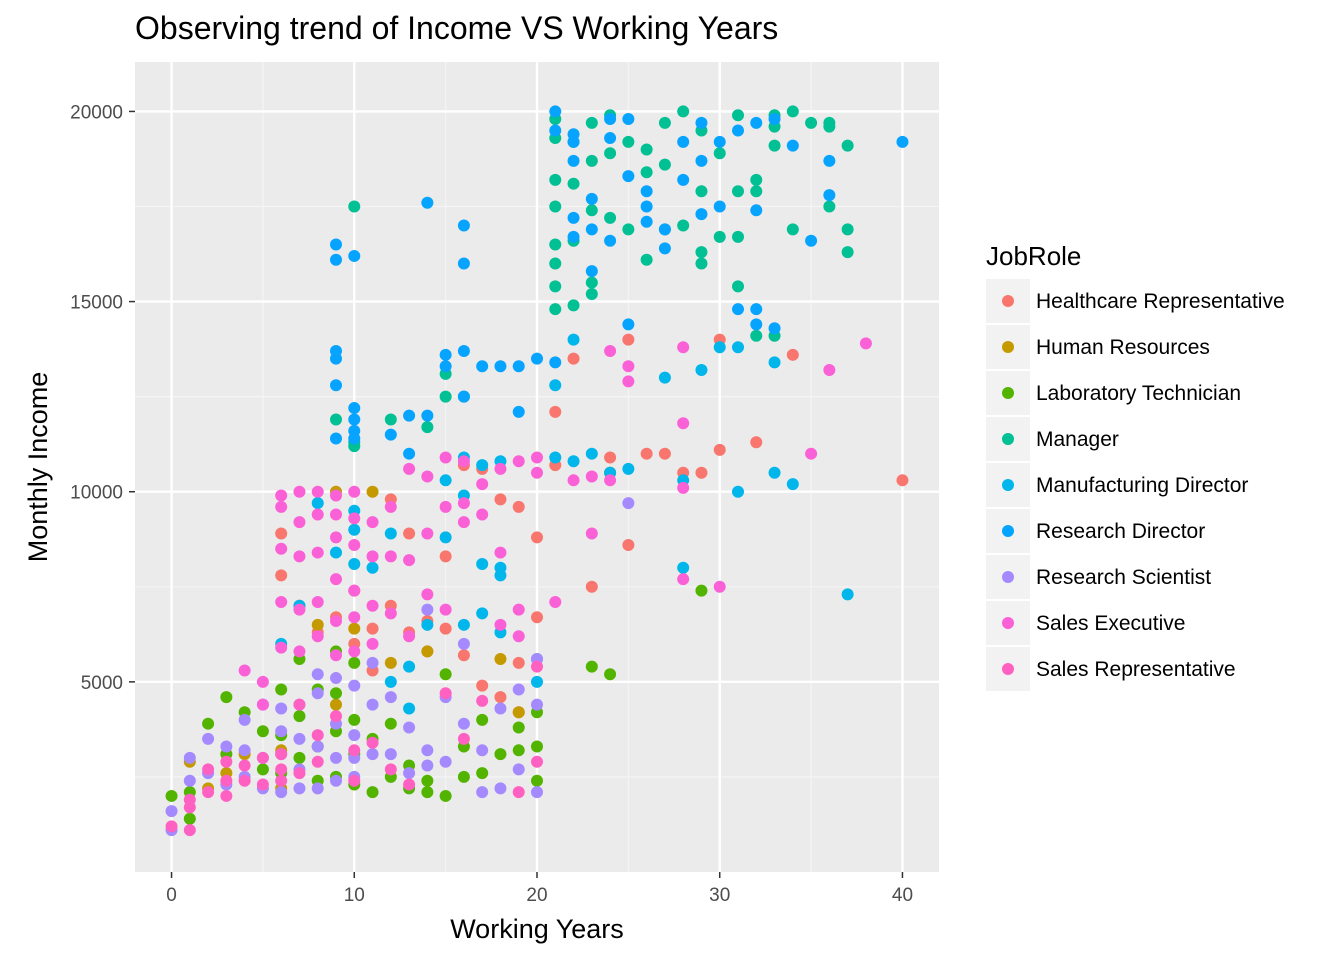  What do you see at coordinates (1160, 301) in the screenshot?
I see `legend-label: Healthcare Representative` at bounding box center [1160, 301].